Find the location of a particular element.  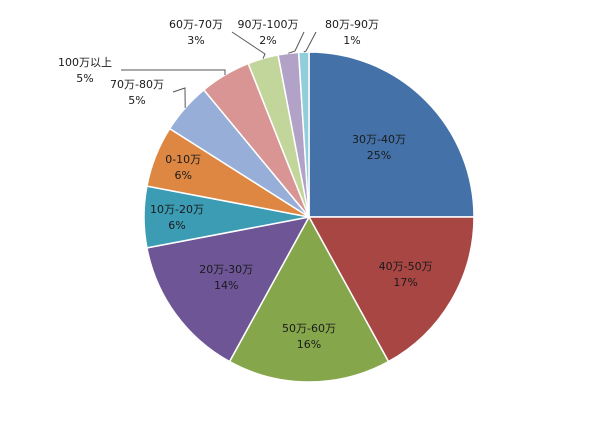

slice-percent-label-4: 6% is located at coordinates (176, 225).